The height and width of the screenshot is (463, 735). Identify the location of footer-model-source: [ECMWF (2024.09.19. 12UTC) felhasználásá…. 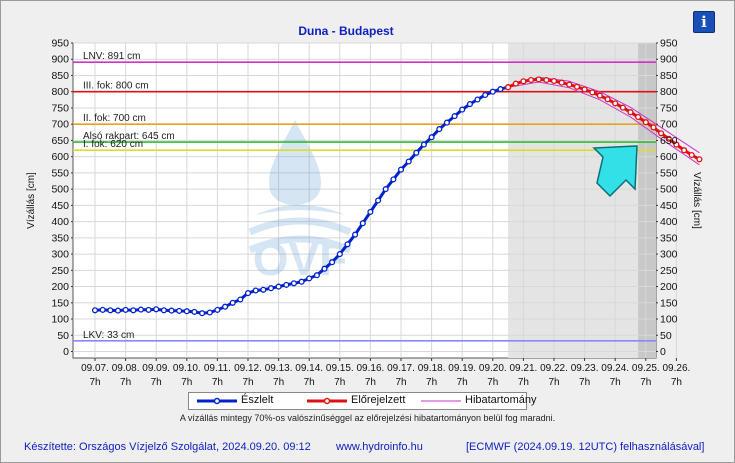
(585, 447).